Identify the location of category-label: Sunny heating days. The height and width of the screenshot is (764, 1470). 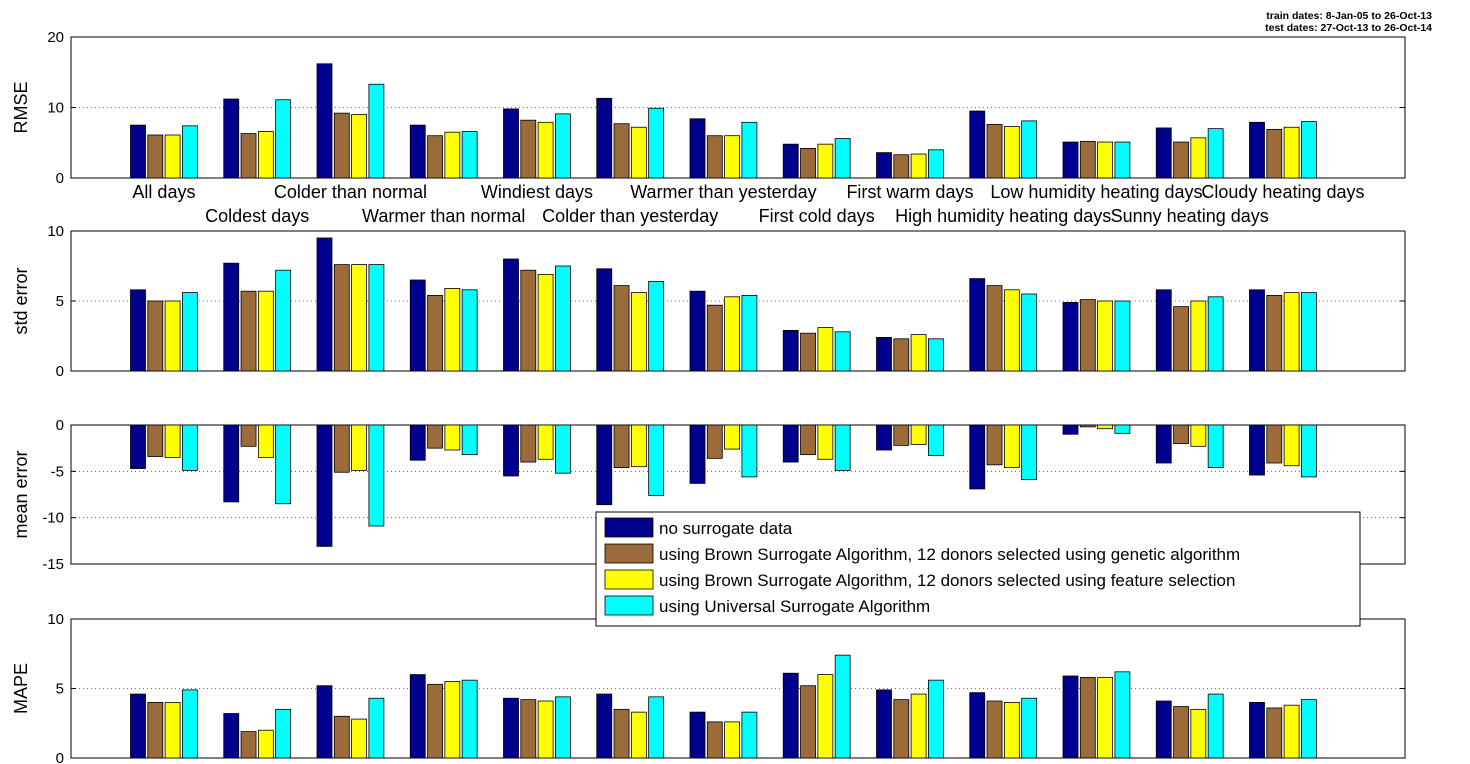
(1190, 216).